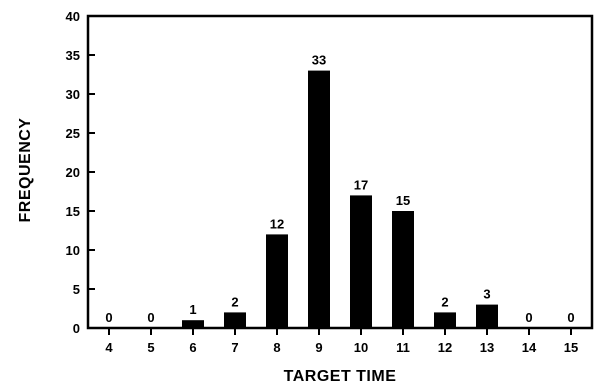 The height and width of the screenshot is (387, 600). What do you see at coordinates (487, 347) in the screenshot?
I see `x-tick-label: 13` at bounding box center [487, 347].